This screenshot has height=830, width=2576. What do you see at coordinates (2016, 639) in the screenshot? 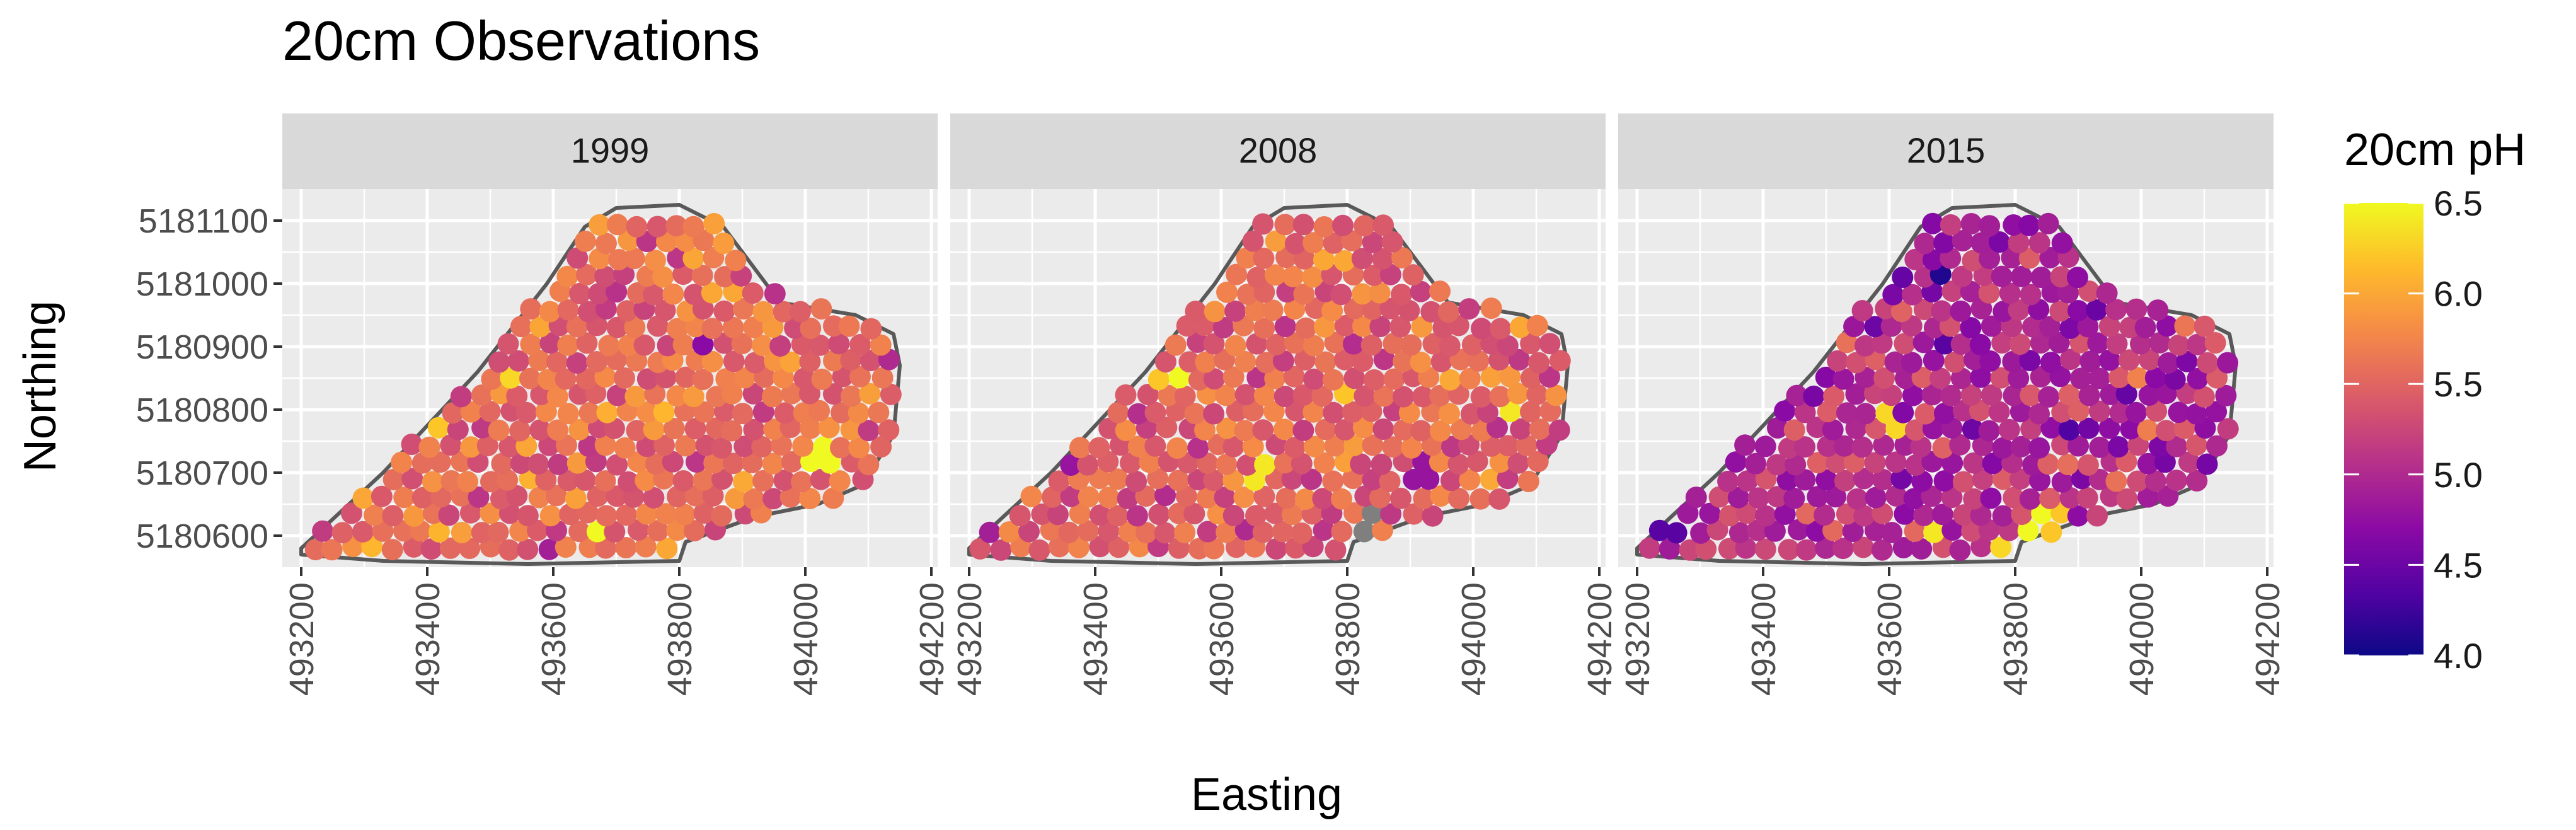
I see `x-tick-label: 493800` at bounding box center [2016, 639].